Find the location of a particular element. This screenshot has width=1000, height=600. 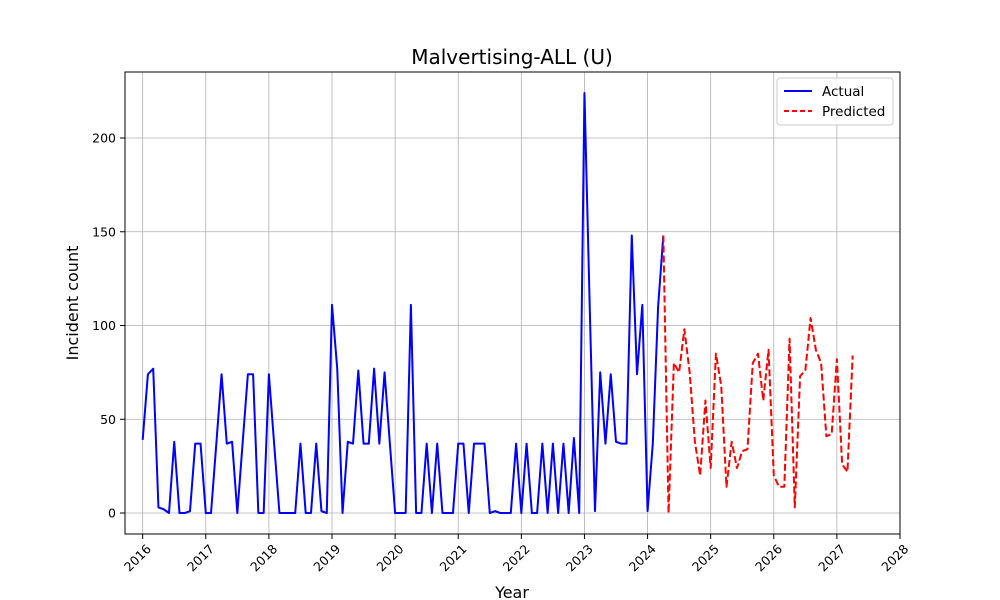

y-axis: 0 50 100 150 200 is located at coordinates (108, 326).